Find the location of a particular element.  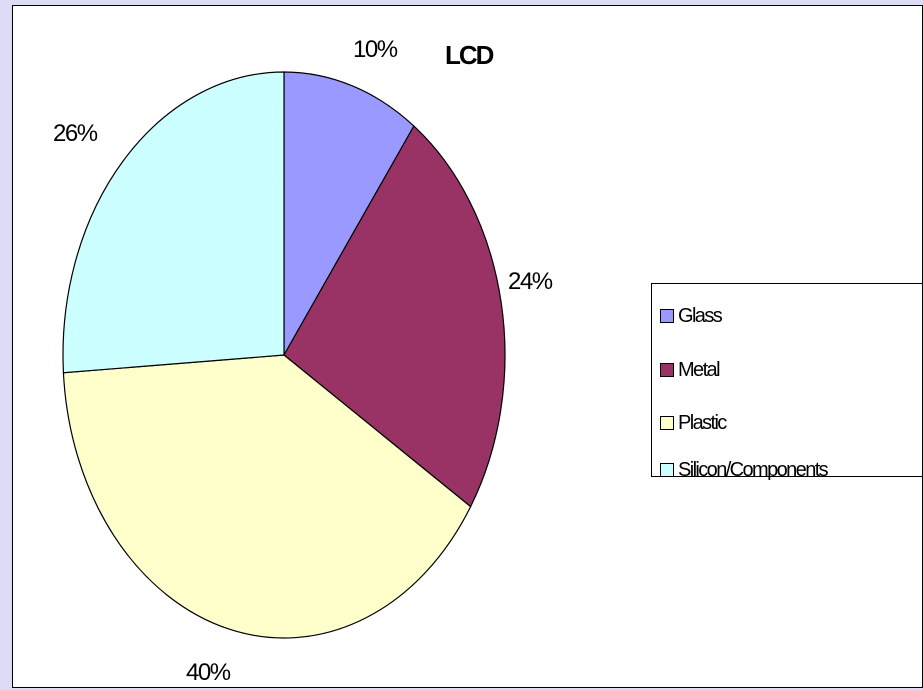

pie-slice-silicon-components is located at coordinates (173, 222).